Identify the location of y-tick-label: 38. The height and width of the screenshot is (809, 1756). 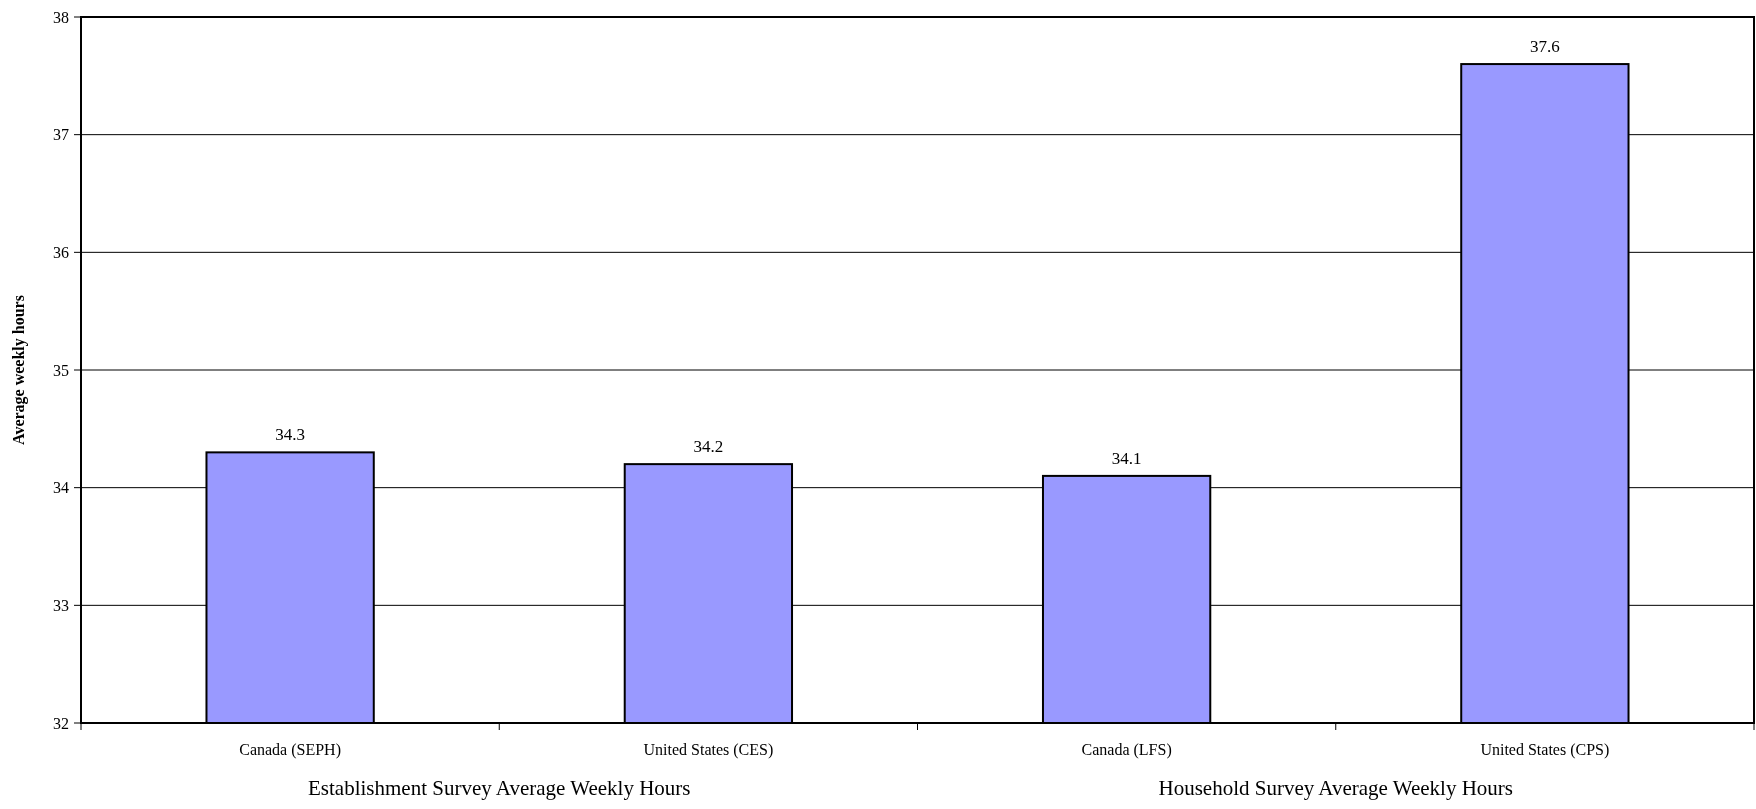
(61, 17).